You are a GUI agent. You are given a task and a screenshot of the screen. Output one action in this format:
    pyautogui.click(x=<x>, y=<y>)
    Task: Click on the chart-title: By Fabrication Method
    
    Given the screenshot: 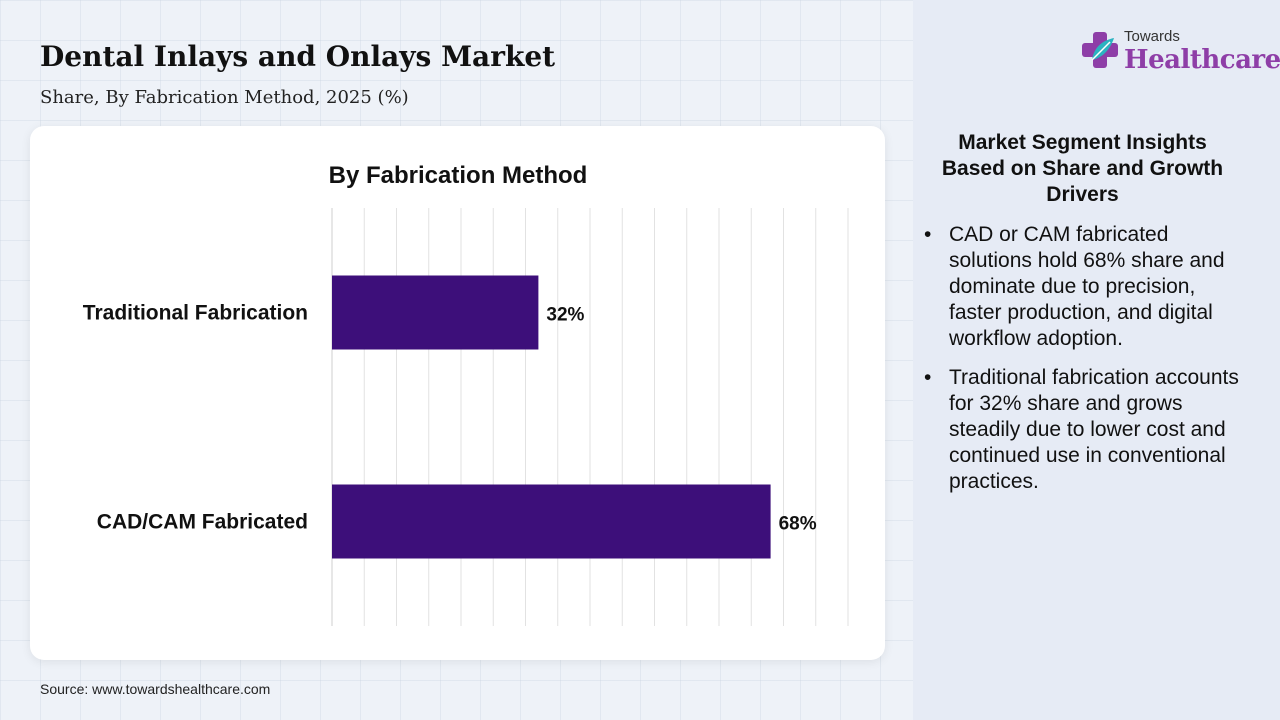 What is the action you would take?
    pyautogui.click(x=458, y=175)
    